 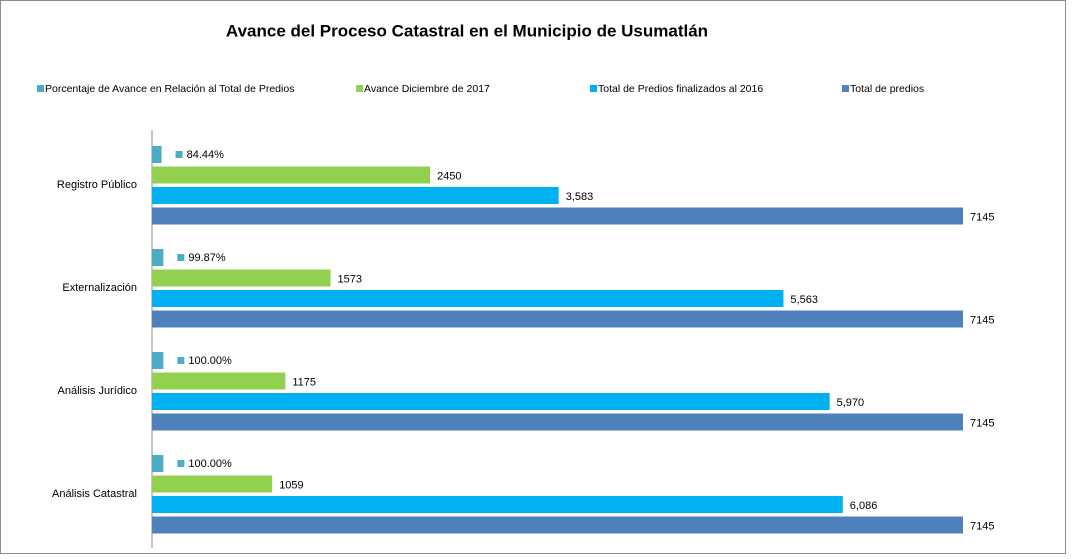 What do you see at coordinates (350, 279) in the screenshot?
I see `data-label: 1573` at bounding box center [350, 279].